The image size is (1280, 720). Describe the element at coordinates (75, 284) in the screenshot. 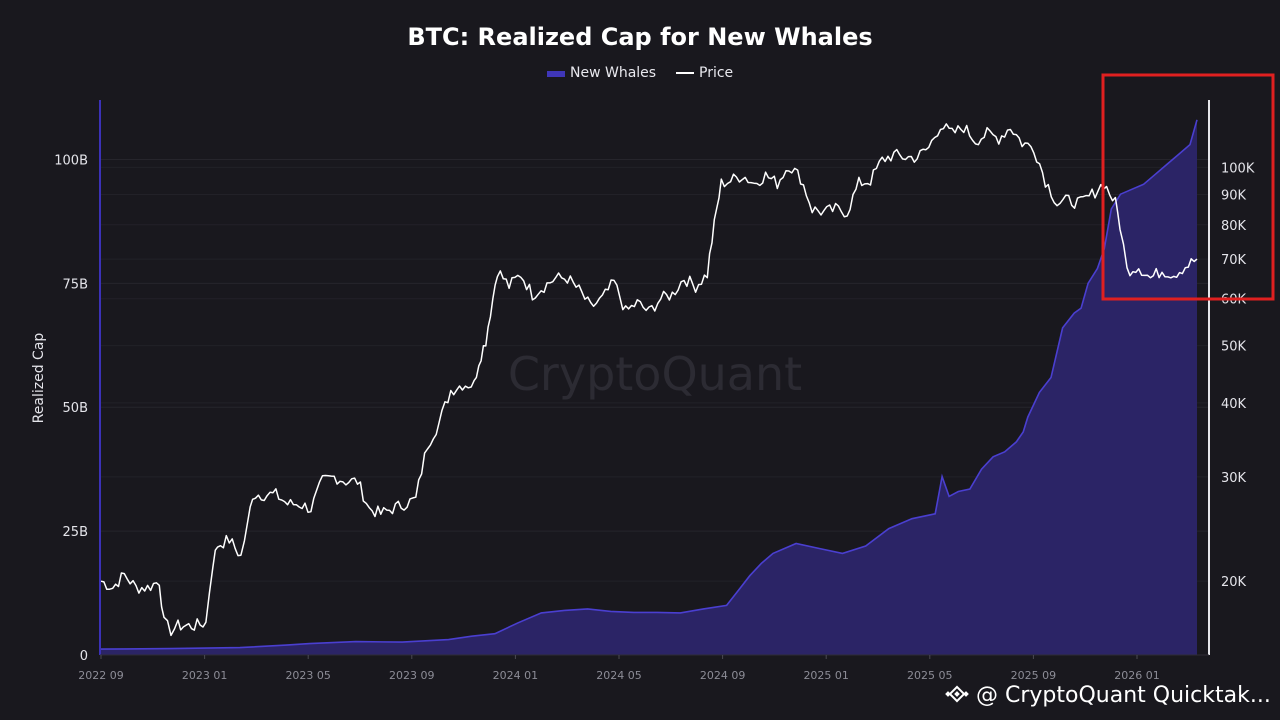

I see `y-left-tick-label: 75B` at that location.